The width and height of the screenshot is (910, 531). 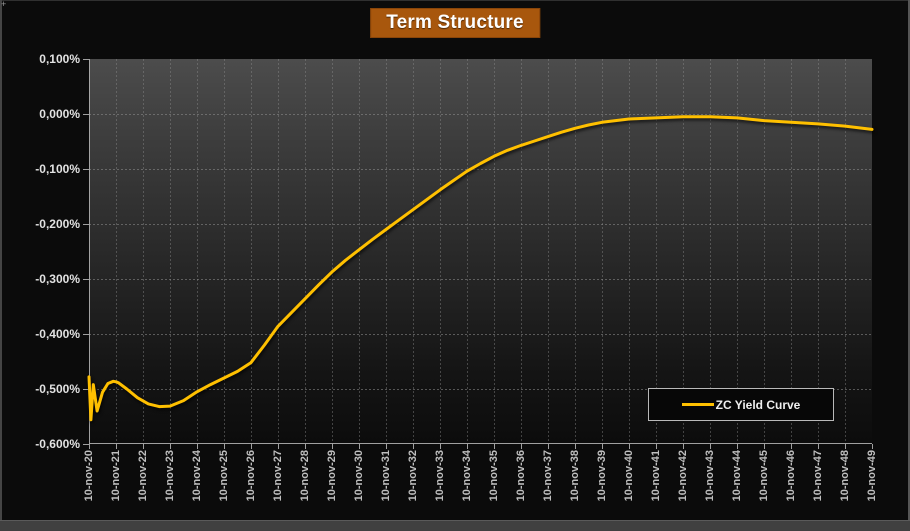 I want to click on x-tick-label: 10-nov-37, so click(x=548, y=476).